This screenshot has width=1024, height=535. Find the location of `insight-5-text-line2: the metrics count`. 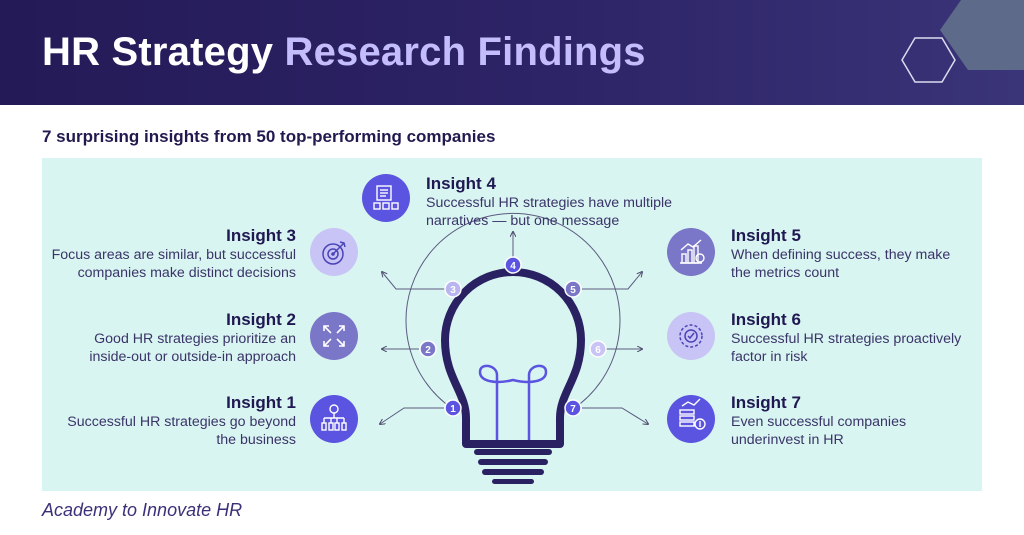

insight-5-text-line2: the metrics count is located at coordinates (785, 273).